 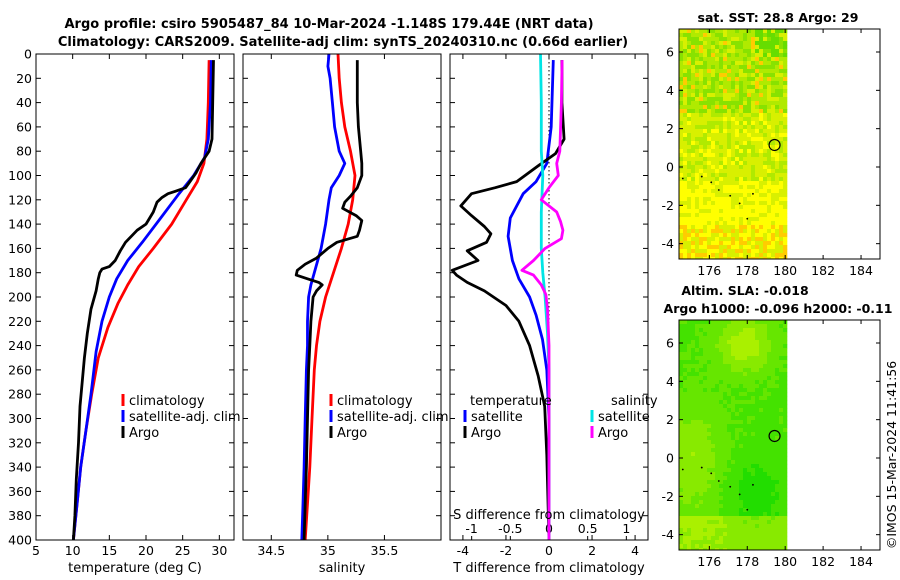 What do you see at coordinates (20, 418) in the screenshot?
I see `y-tick-label: 300` at bounding box center [20, 418].